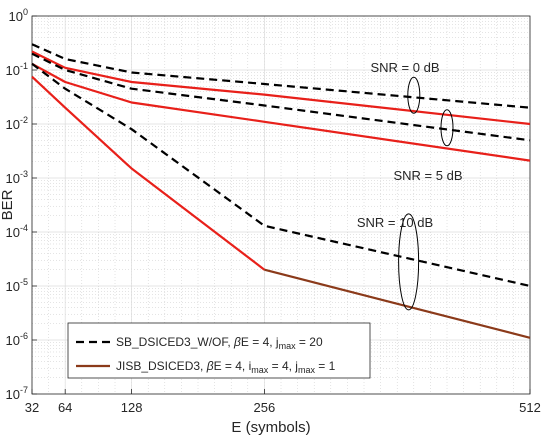 This screenshot has width=550, height=442. Describe the element at coordinates (17, 339) in the screenshot. I see `y-tick-label: 10⁻⁶` at that location.